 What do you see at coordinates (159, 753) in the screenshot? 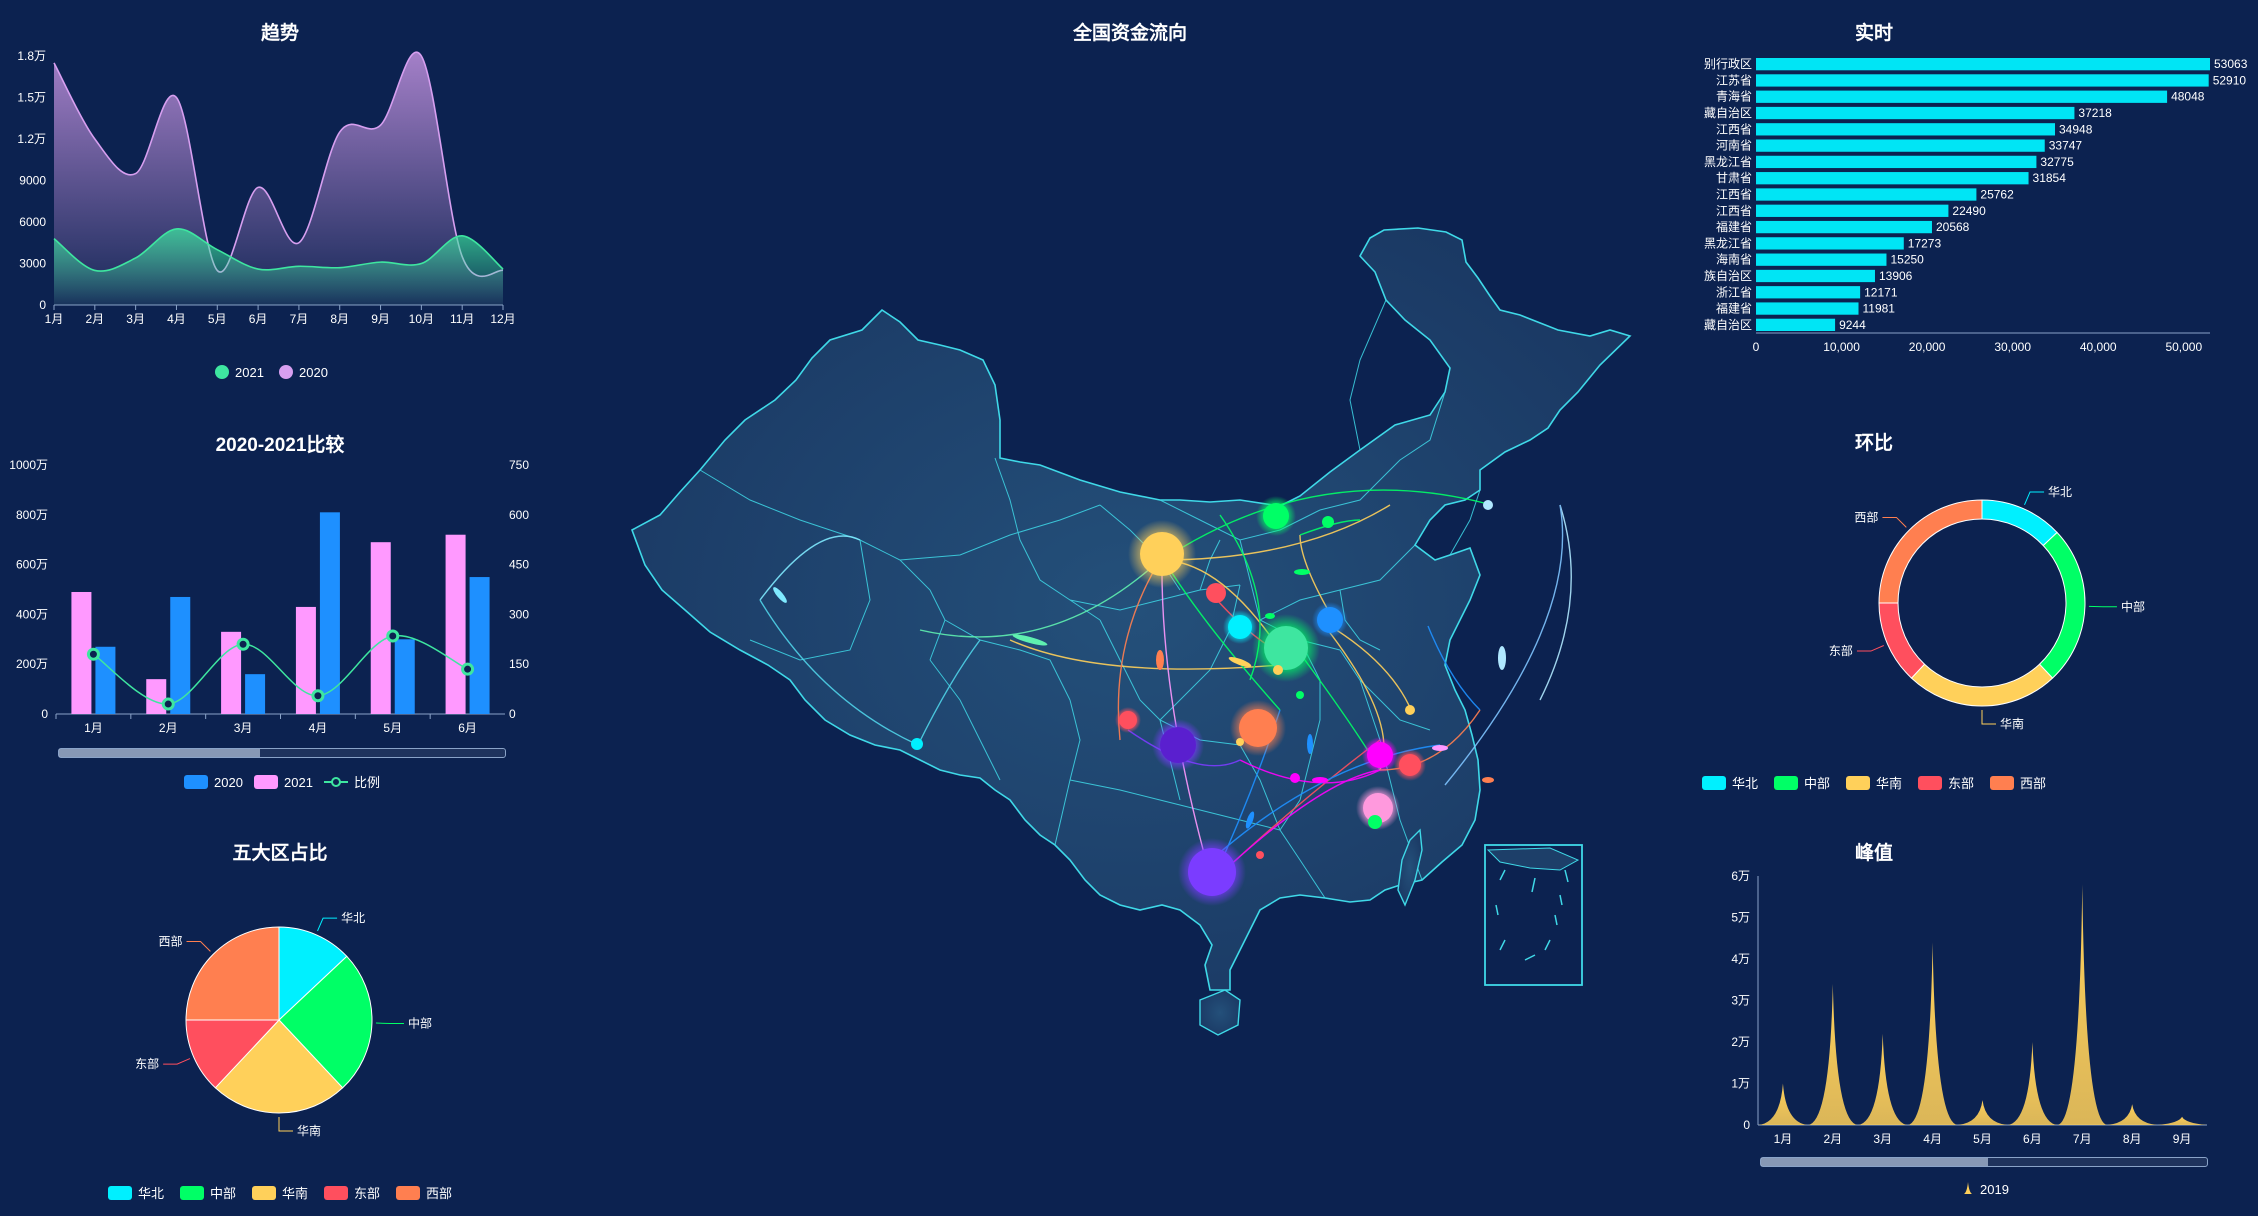
I see `compare-zoom-handle` at bounding box center [159, 753].